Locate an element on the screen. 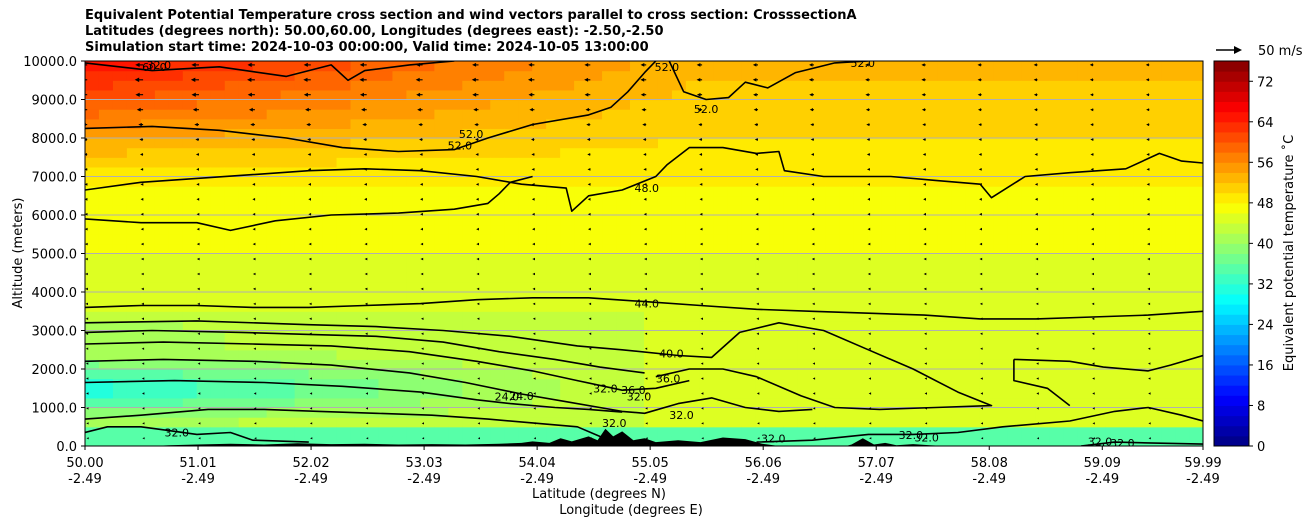 Image resolution: width=1308 pixels, height=526 pixels. contour-label: 32.0 is located at coordinates (681, 415).